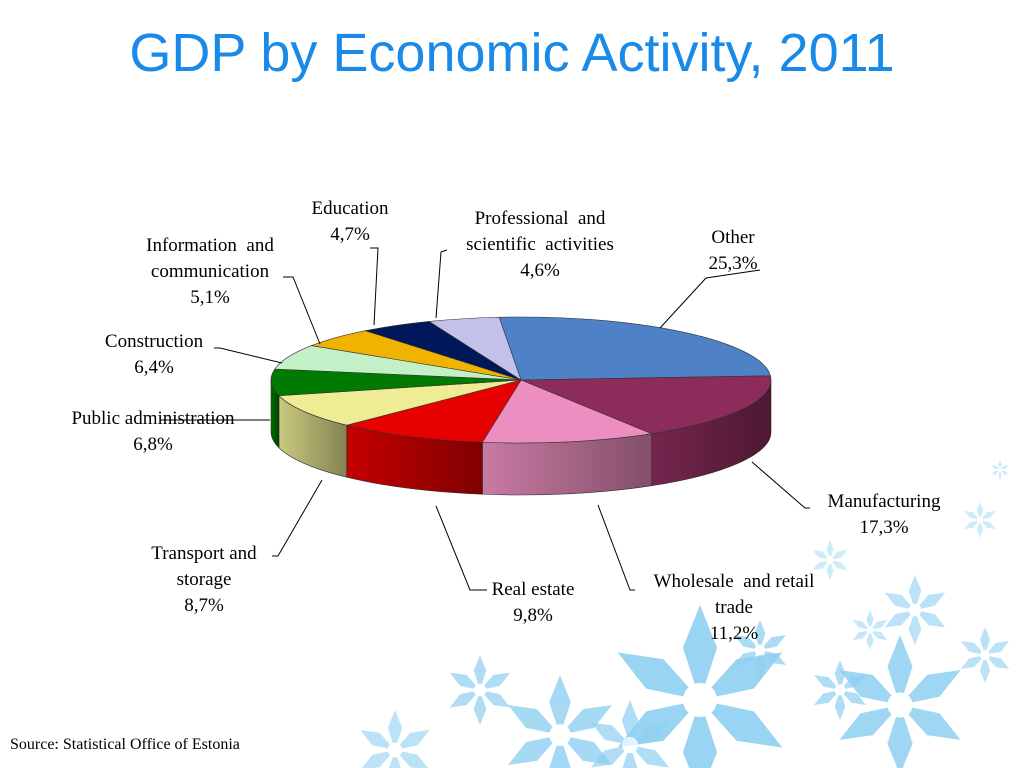 The height and width of the screenshot is (768, 1024). What do you see at coordinates (154, 341) in the screenshot?
I see `slice-name-label: Construction` at bounding box center [154, 341].